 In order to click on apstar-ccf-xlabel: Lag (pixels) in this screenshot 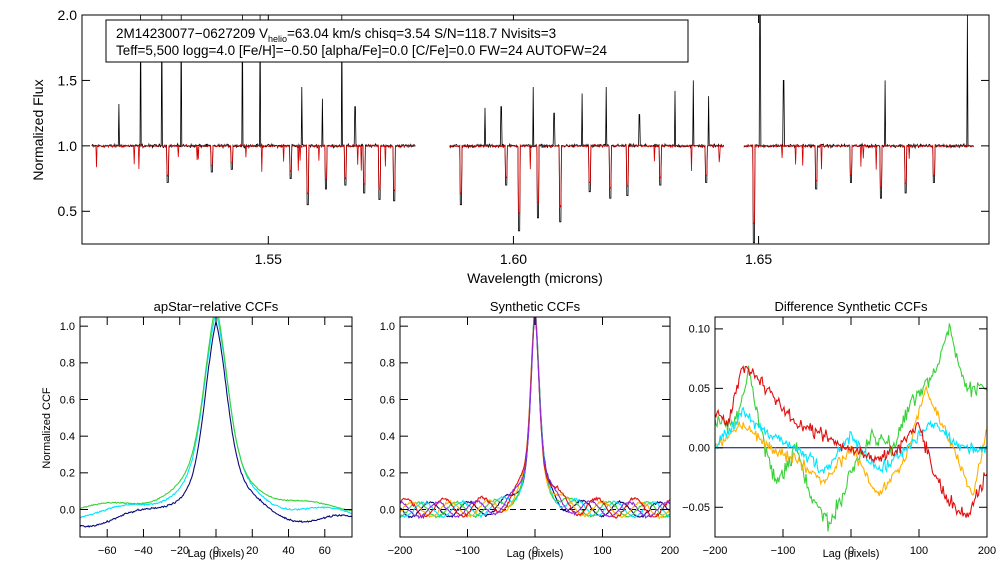, I will do `click(216, 554)`.